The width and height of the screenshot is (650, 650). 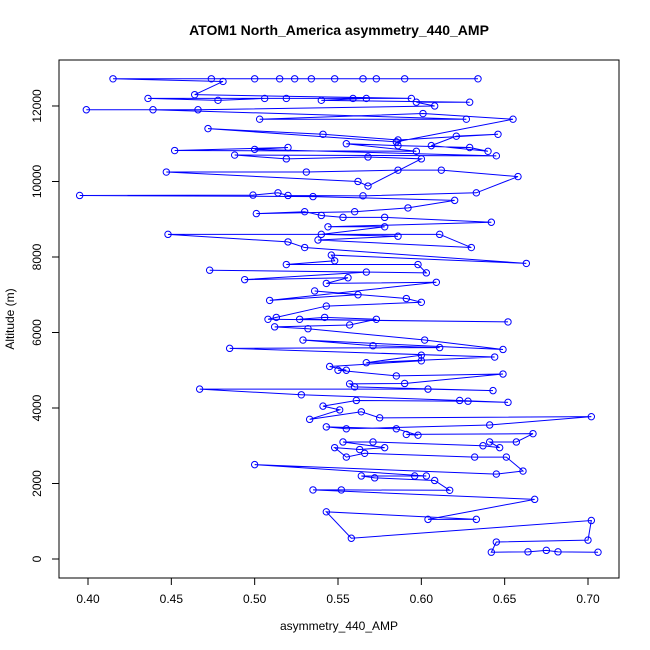 What do you see at coordinates (10, 318) in the screenshot?
I see `y-axis-label: Altitude (m)` at bounding box center [10, 318].